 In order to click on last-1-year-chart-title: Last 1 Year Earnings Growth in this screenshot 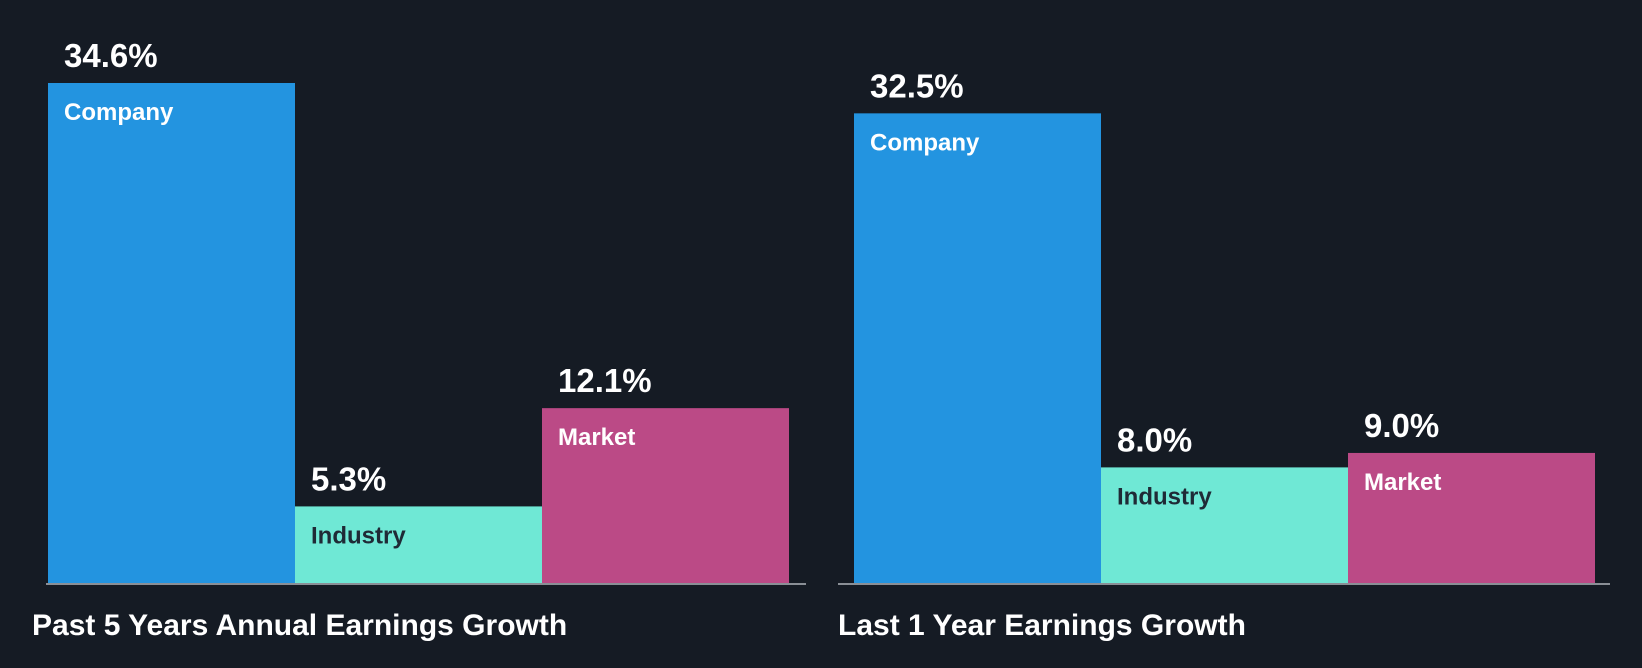, I will do `click(1042, 625)`.